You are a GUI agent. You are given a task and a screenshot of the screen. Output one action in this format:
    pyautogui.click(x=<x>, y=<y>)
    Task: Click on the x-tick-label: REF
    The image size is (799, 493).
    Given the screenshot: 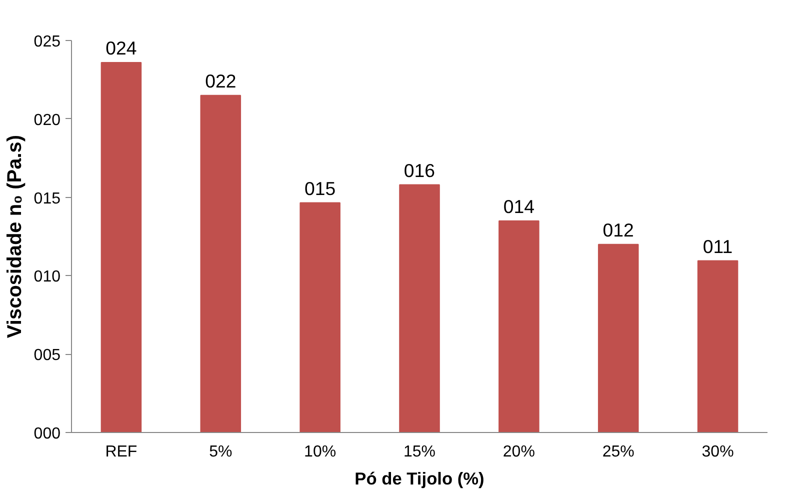 What is the action you would take?
    pyautogui.click(x=121, y=452)
    